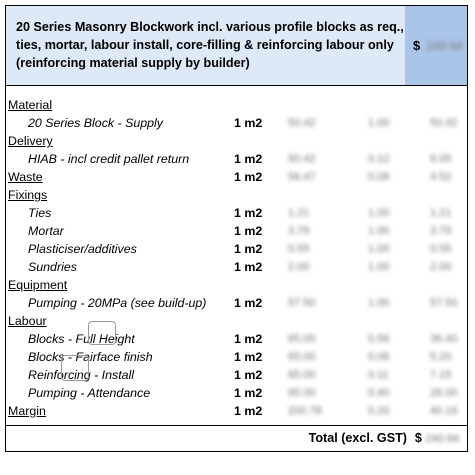 Image resolution: width=475 pixels, height=475 pixels. I want to click on total-currency: $, so click(418, 438).